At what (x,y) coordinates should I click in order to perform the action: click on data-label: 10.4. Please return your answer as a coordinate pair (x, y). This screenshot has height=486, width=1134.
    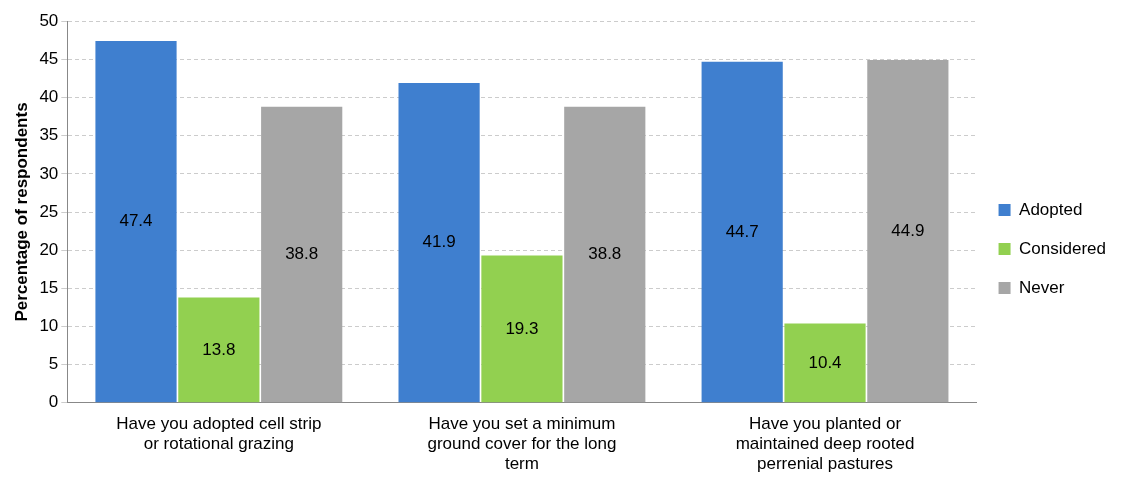
    Looking at the image, I should click on (825, 362).